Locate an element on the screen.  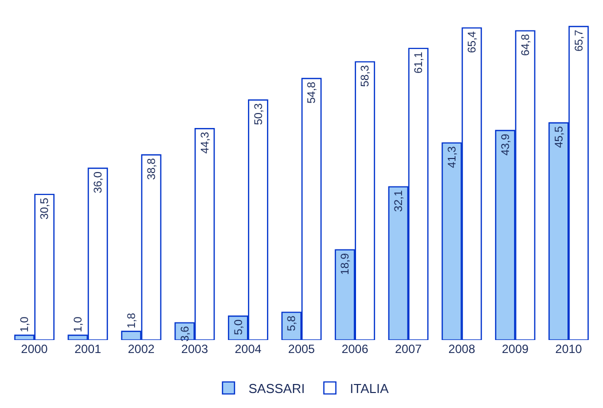
x-tick-label: 2005 is located at coordinates (302, 349).